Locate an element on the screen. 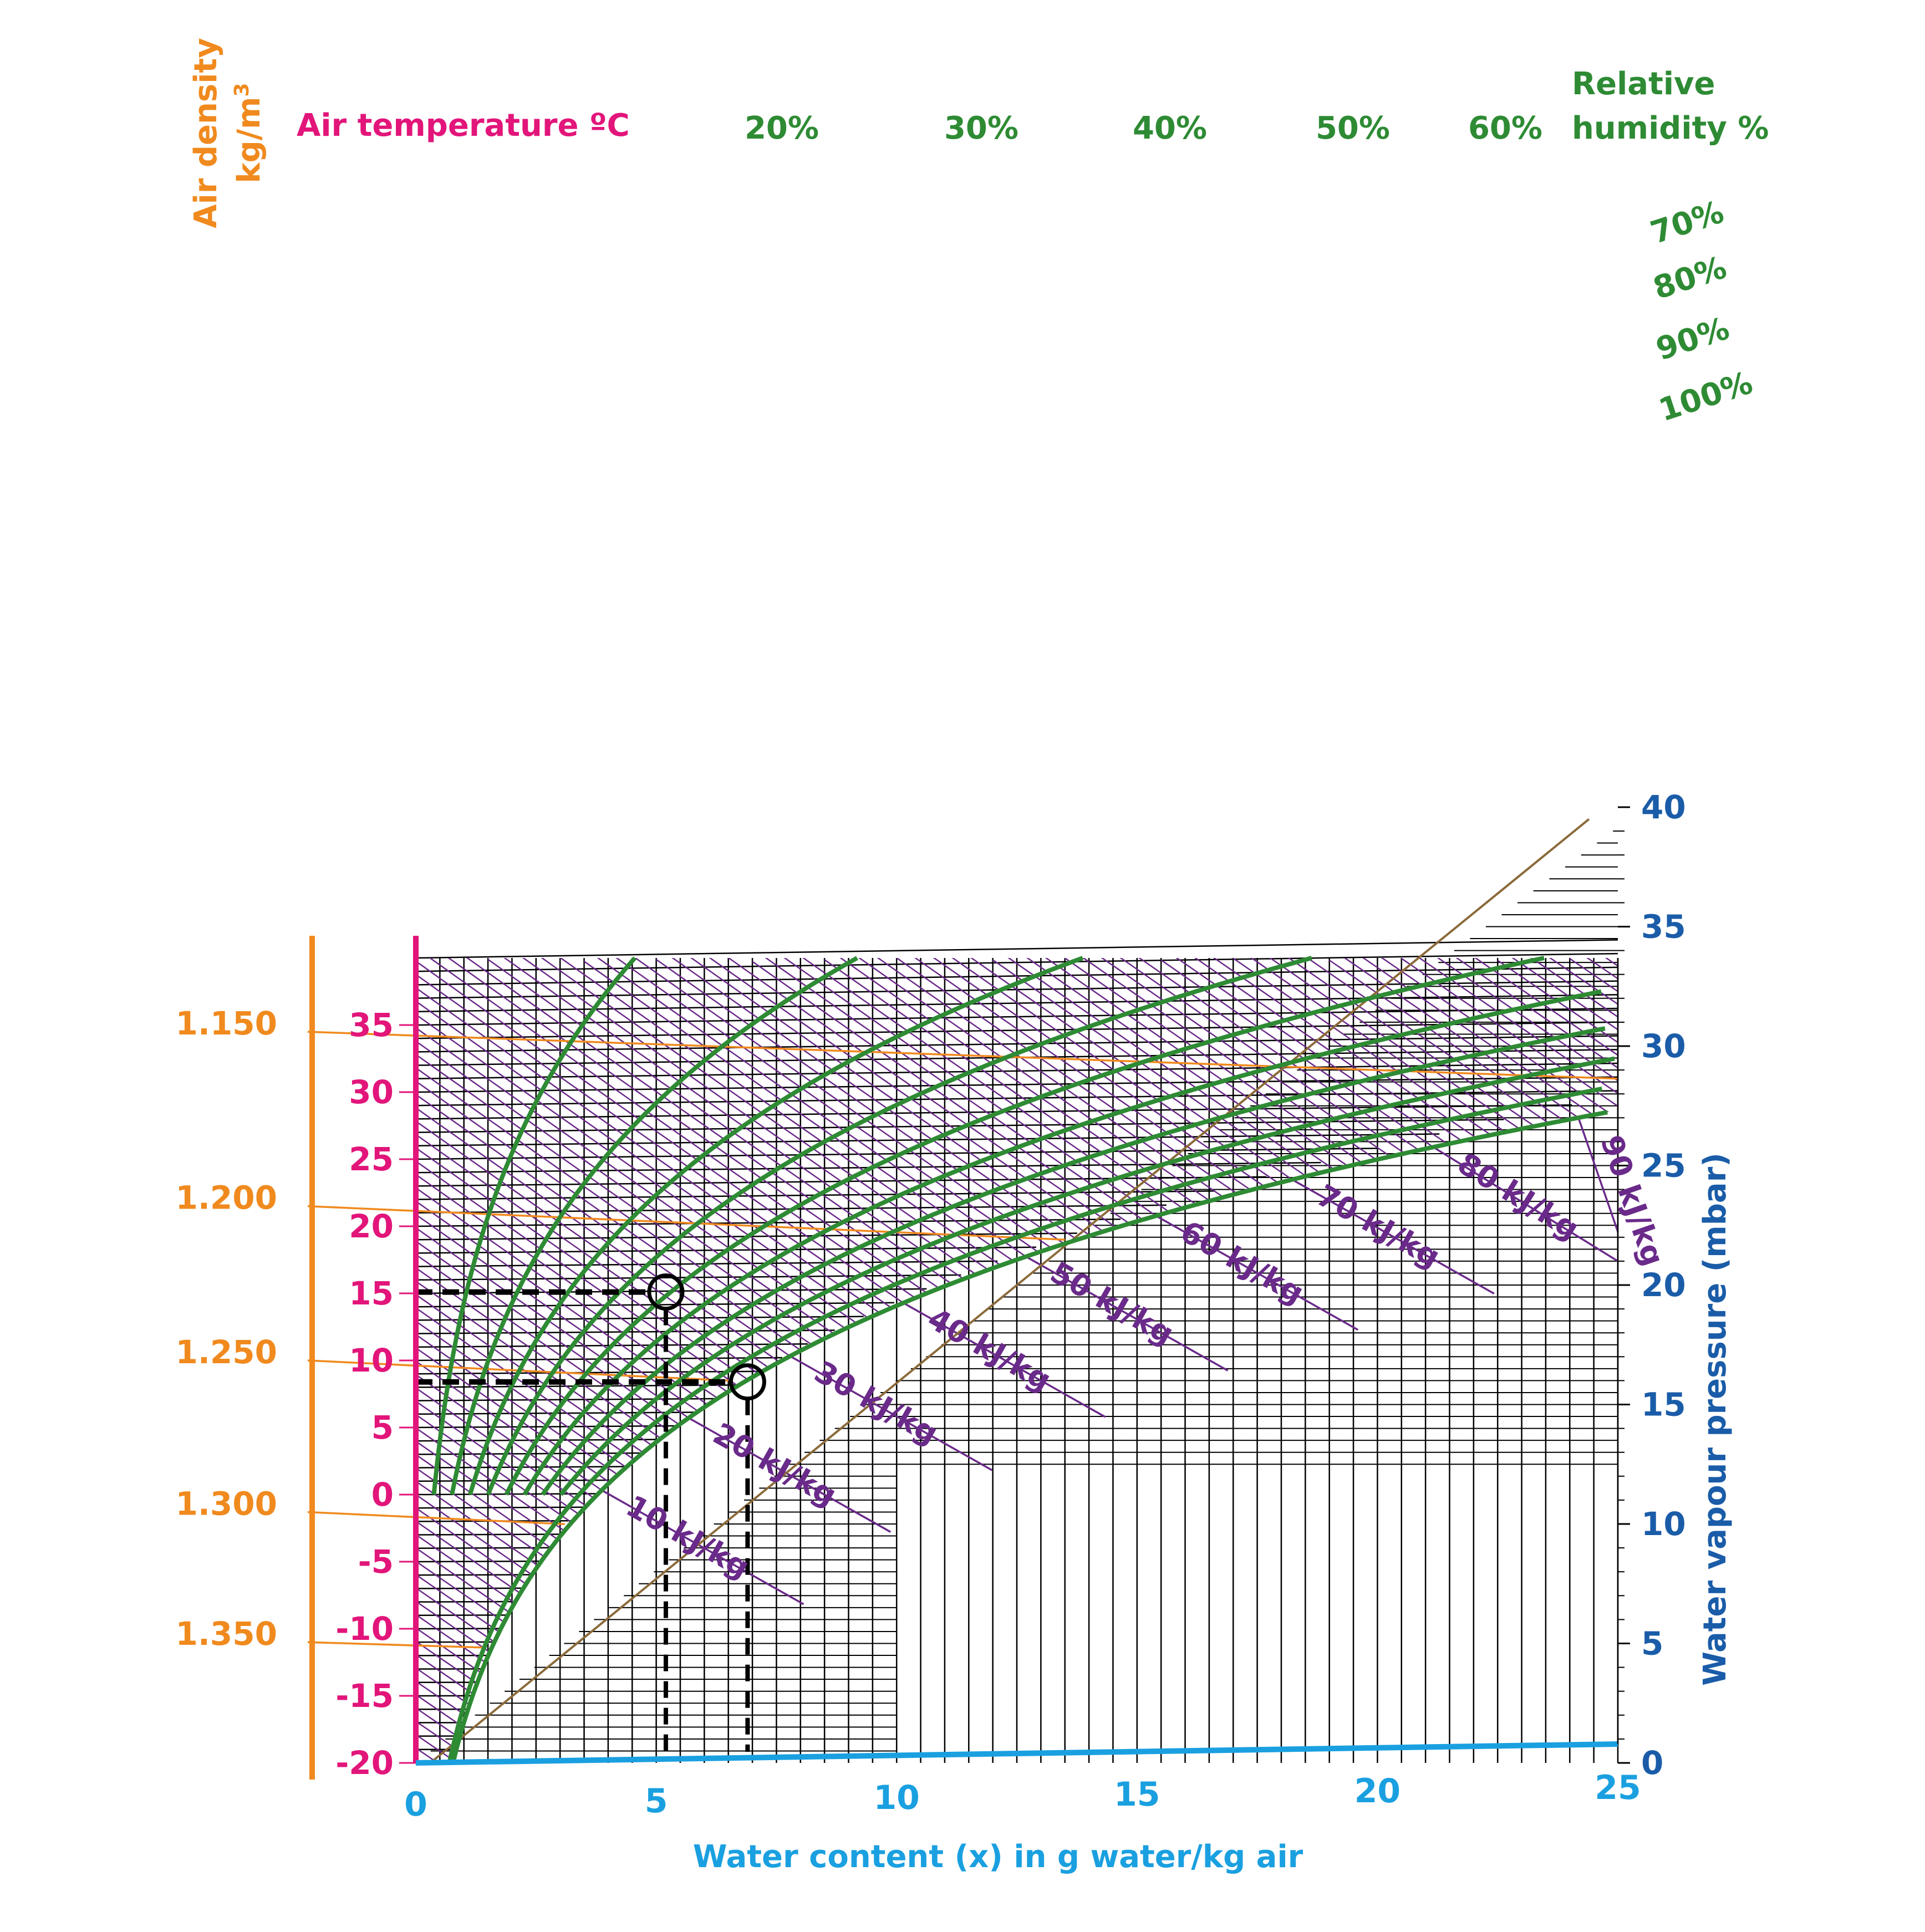 The width and height of the screenshot is (1925, 1932). pressure-tick-label: 5 is located at coordinates (1652, 1644).